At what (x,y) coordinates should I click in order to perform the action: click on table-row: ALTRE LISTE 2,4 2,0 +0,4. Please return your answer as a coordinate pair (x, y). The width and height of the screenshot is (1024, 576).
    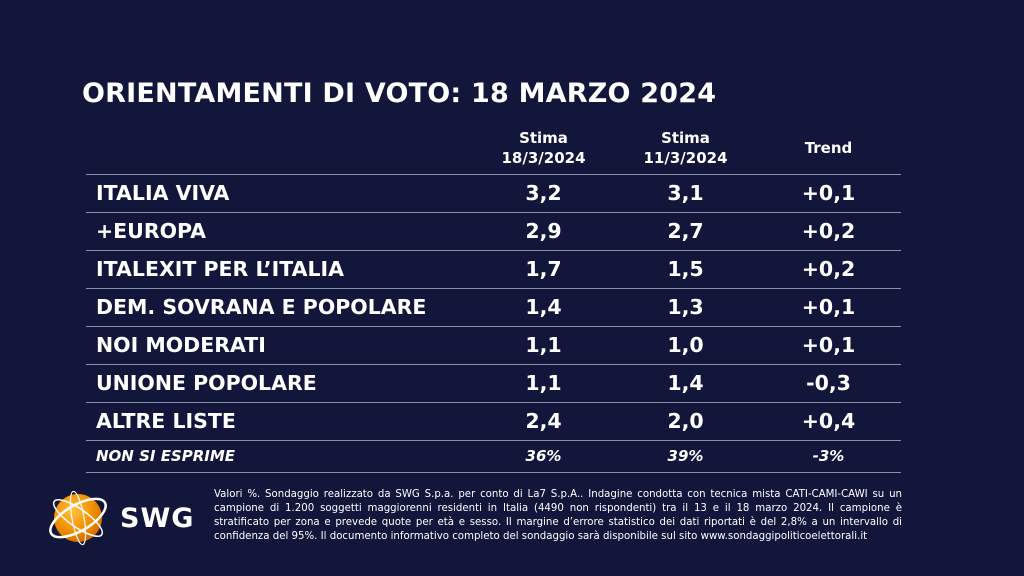
    Looking at the image, I should click on (493, 422).